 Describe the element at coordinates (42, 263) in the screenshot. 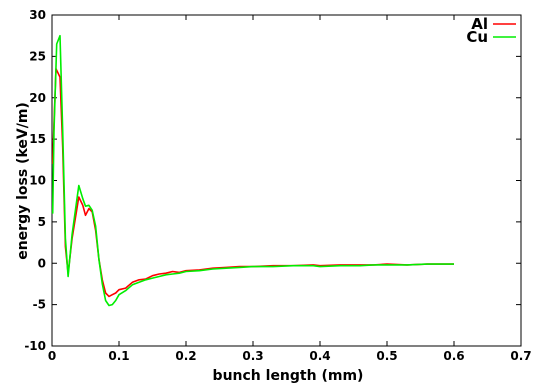

I see `y-tick-label: 0` at that location.